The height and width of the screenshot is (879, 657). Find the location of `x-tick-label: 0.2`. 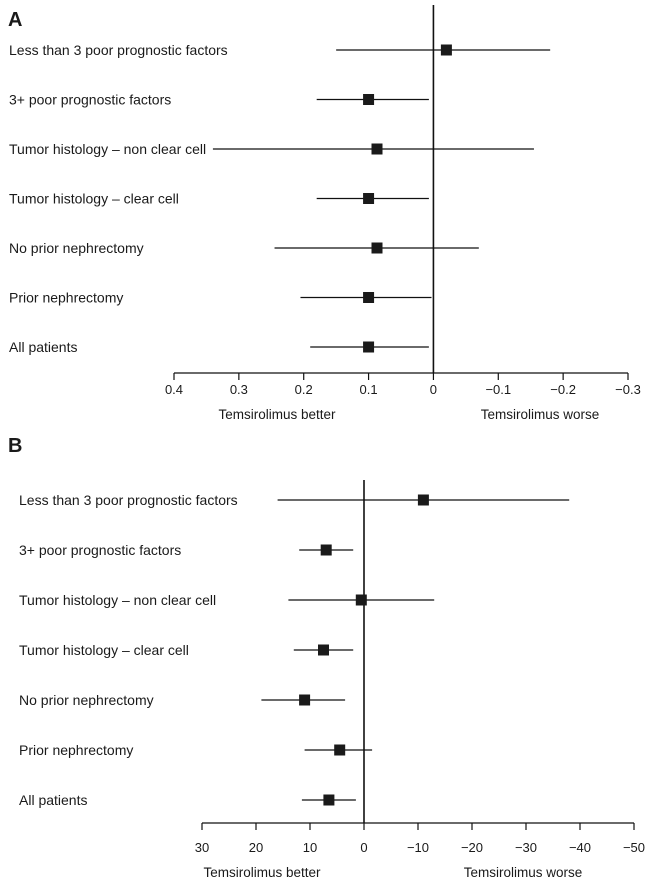

x-tick-label: 0.2 is located at coordinates (304, 389).